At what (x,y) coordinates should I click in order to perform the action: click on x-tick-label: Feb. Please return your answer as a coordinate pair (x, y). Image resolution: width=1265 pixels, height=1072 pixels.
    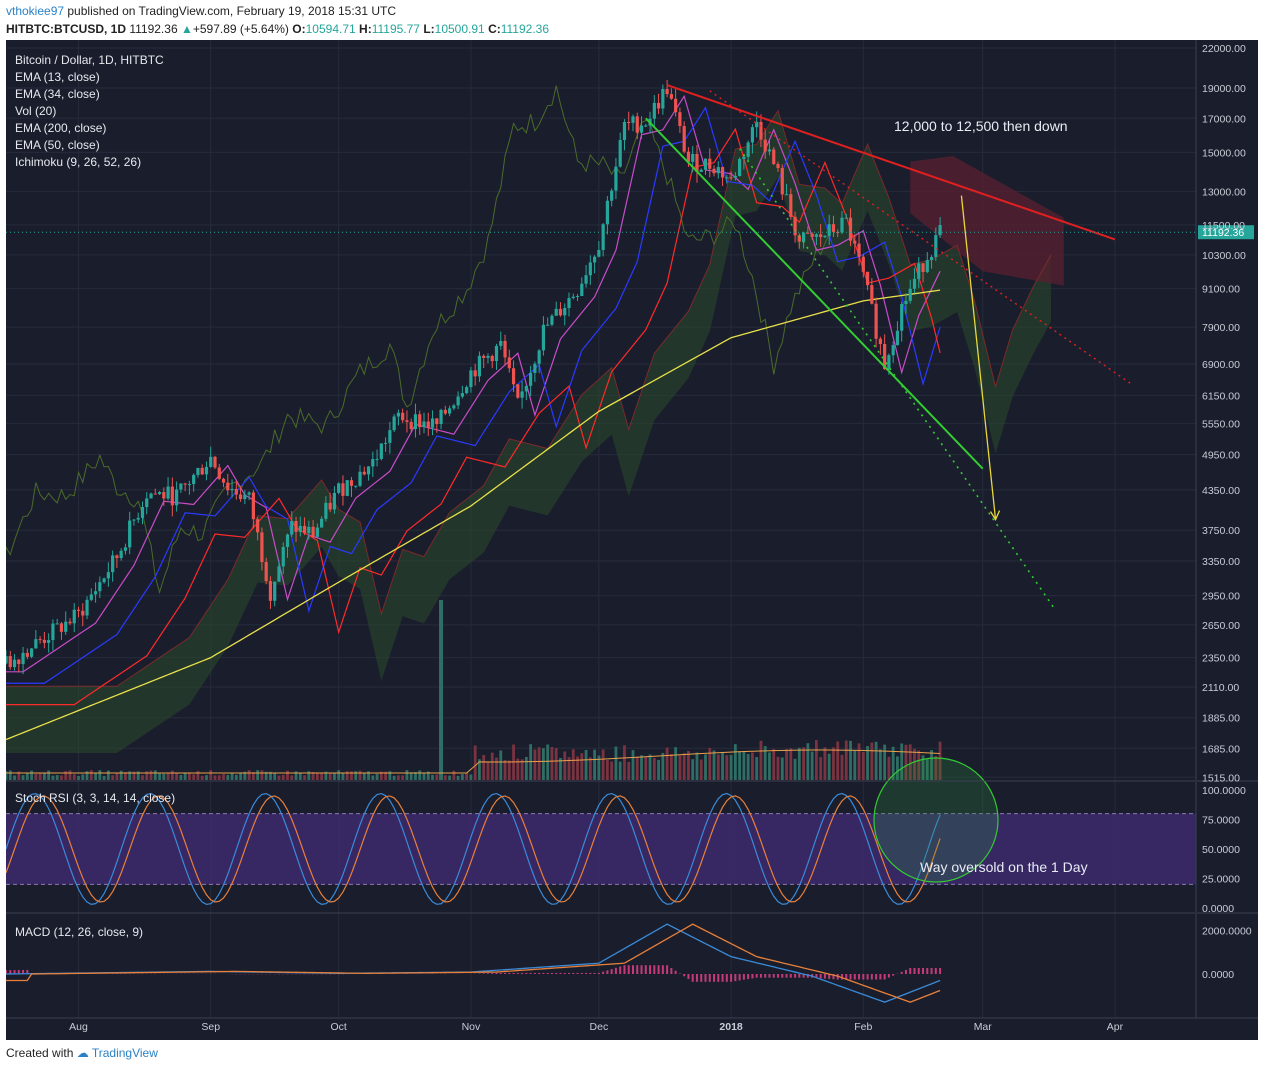
    Looking at the image, I should click on (863, 1027).